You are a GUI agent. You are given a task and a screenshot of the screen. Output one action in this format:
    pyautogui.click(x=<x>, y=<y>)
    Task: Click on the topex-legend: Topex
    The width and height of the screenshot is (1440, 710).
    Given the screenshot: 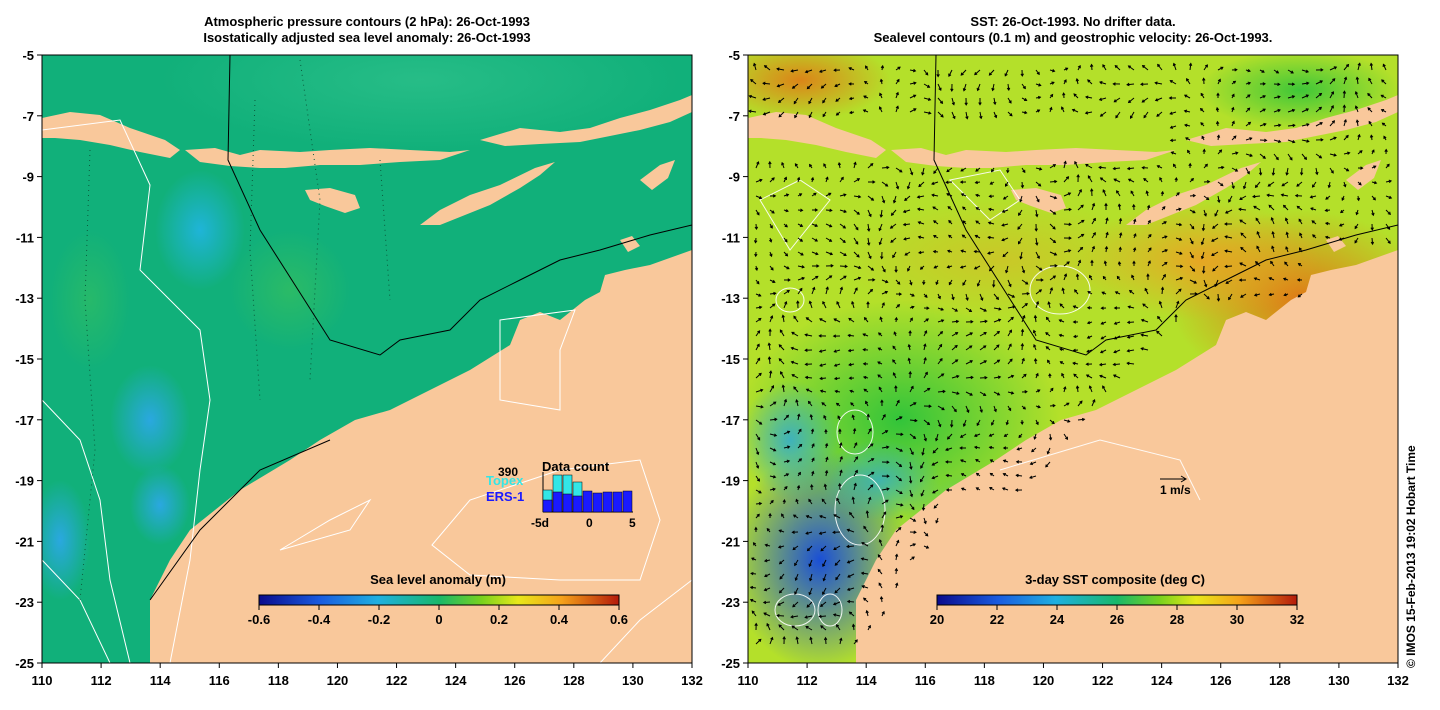 What is the action you would take?
    pyautogui.click(x=505, y=480)
    